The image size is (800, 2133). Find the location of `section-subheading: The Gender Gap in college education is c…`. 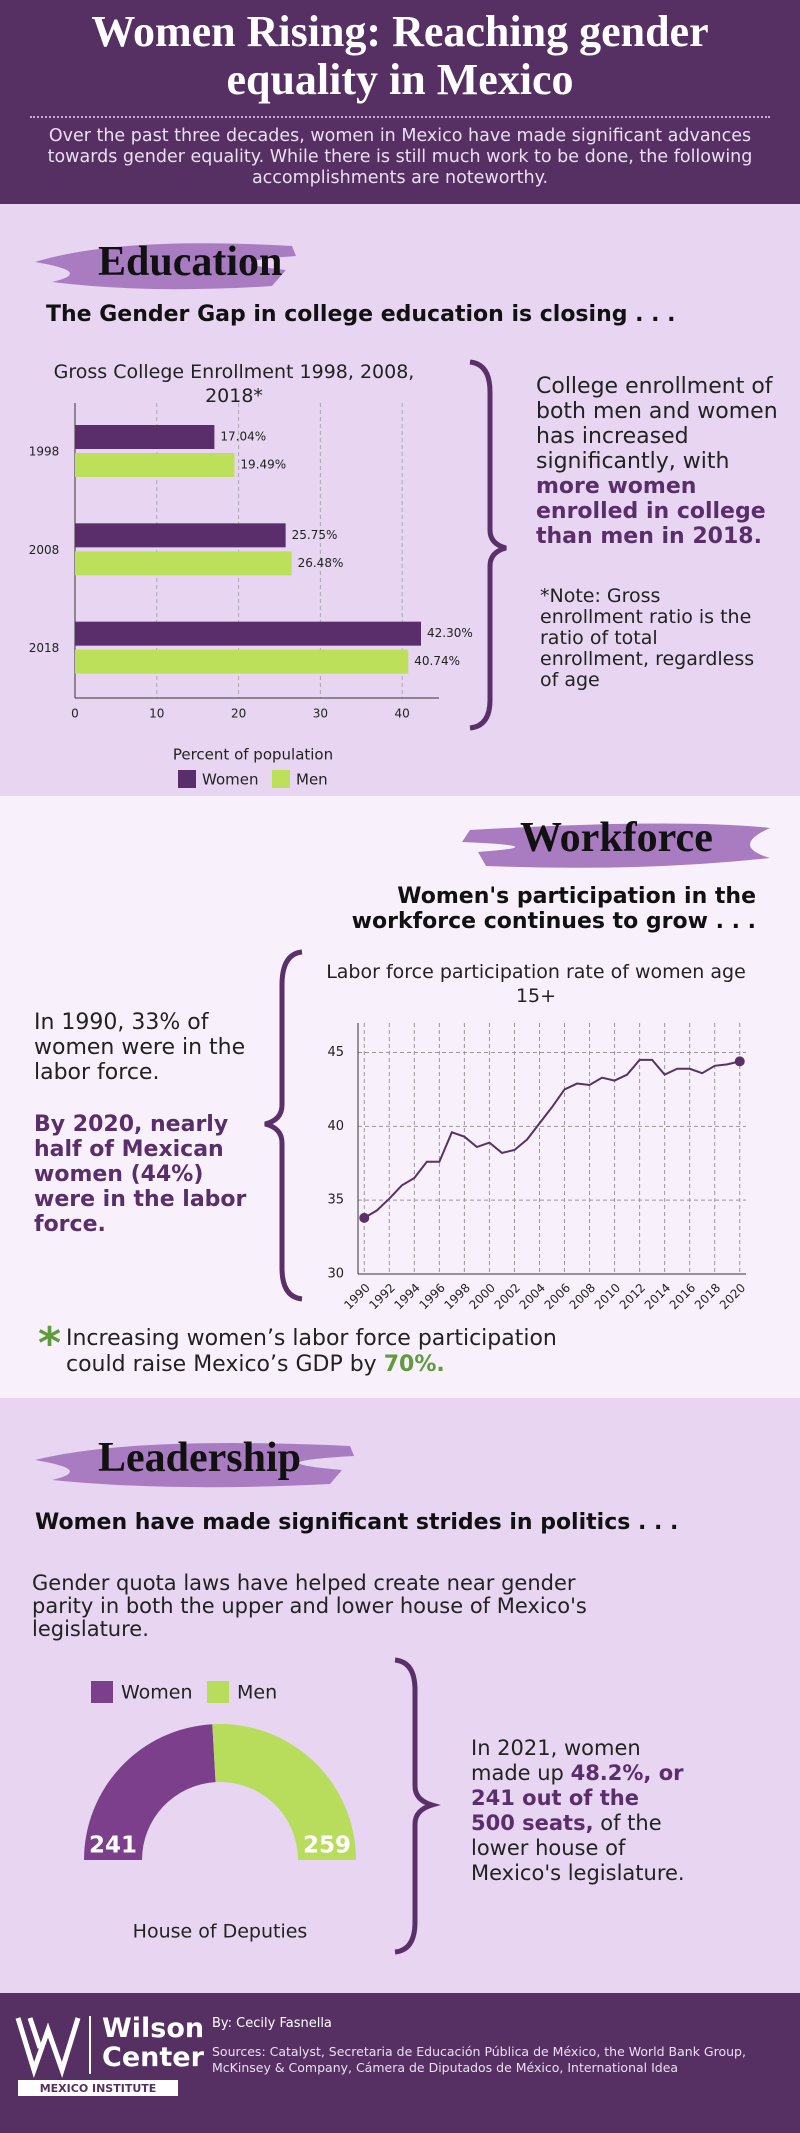

section-subheading: The Gender Gap in college education is c… is located at coordinates (361, 314).